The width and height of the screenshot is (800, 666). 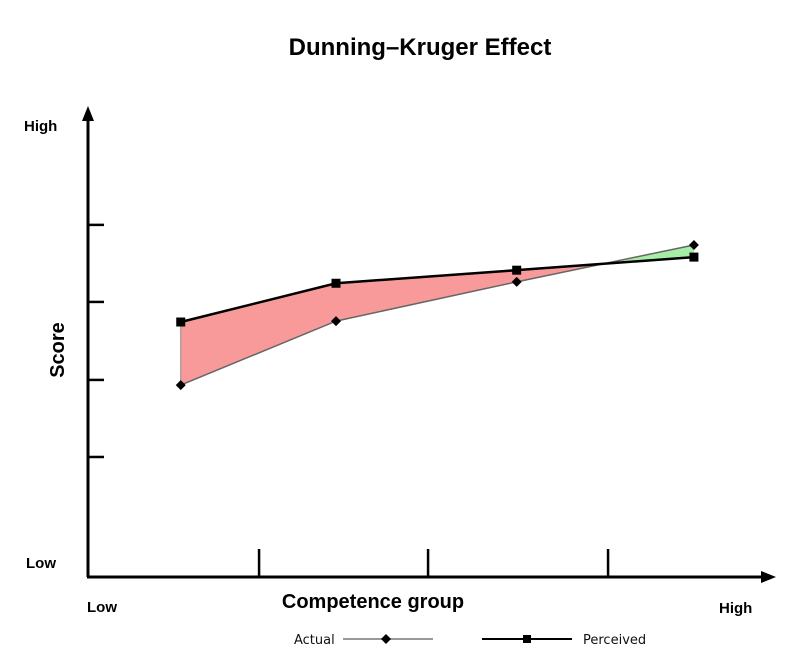 I want to click on legend-marker-perceived, so click(x=527, y=639).